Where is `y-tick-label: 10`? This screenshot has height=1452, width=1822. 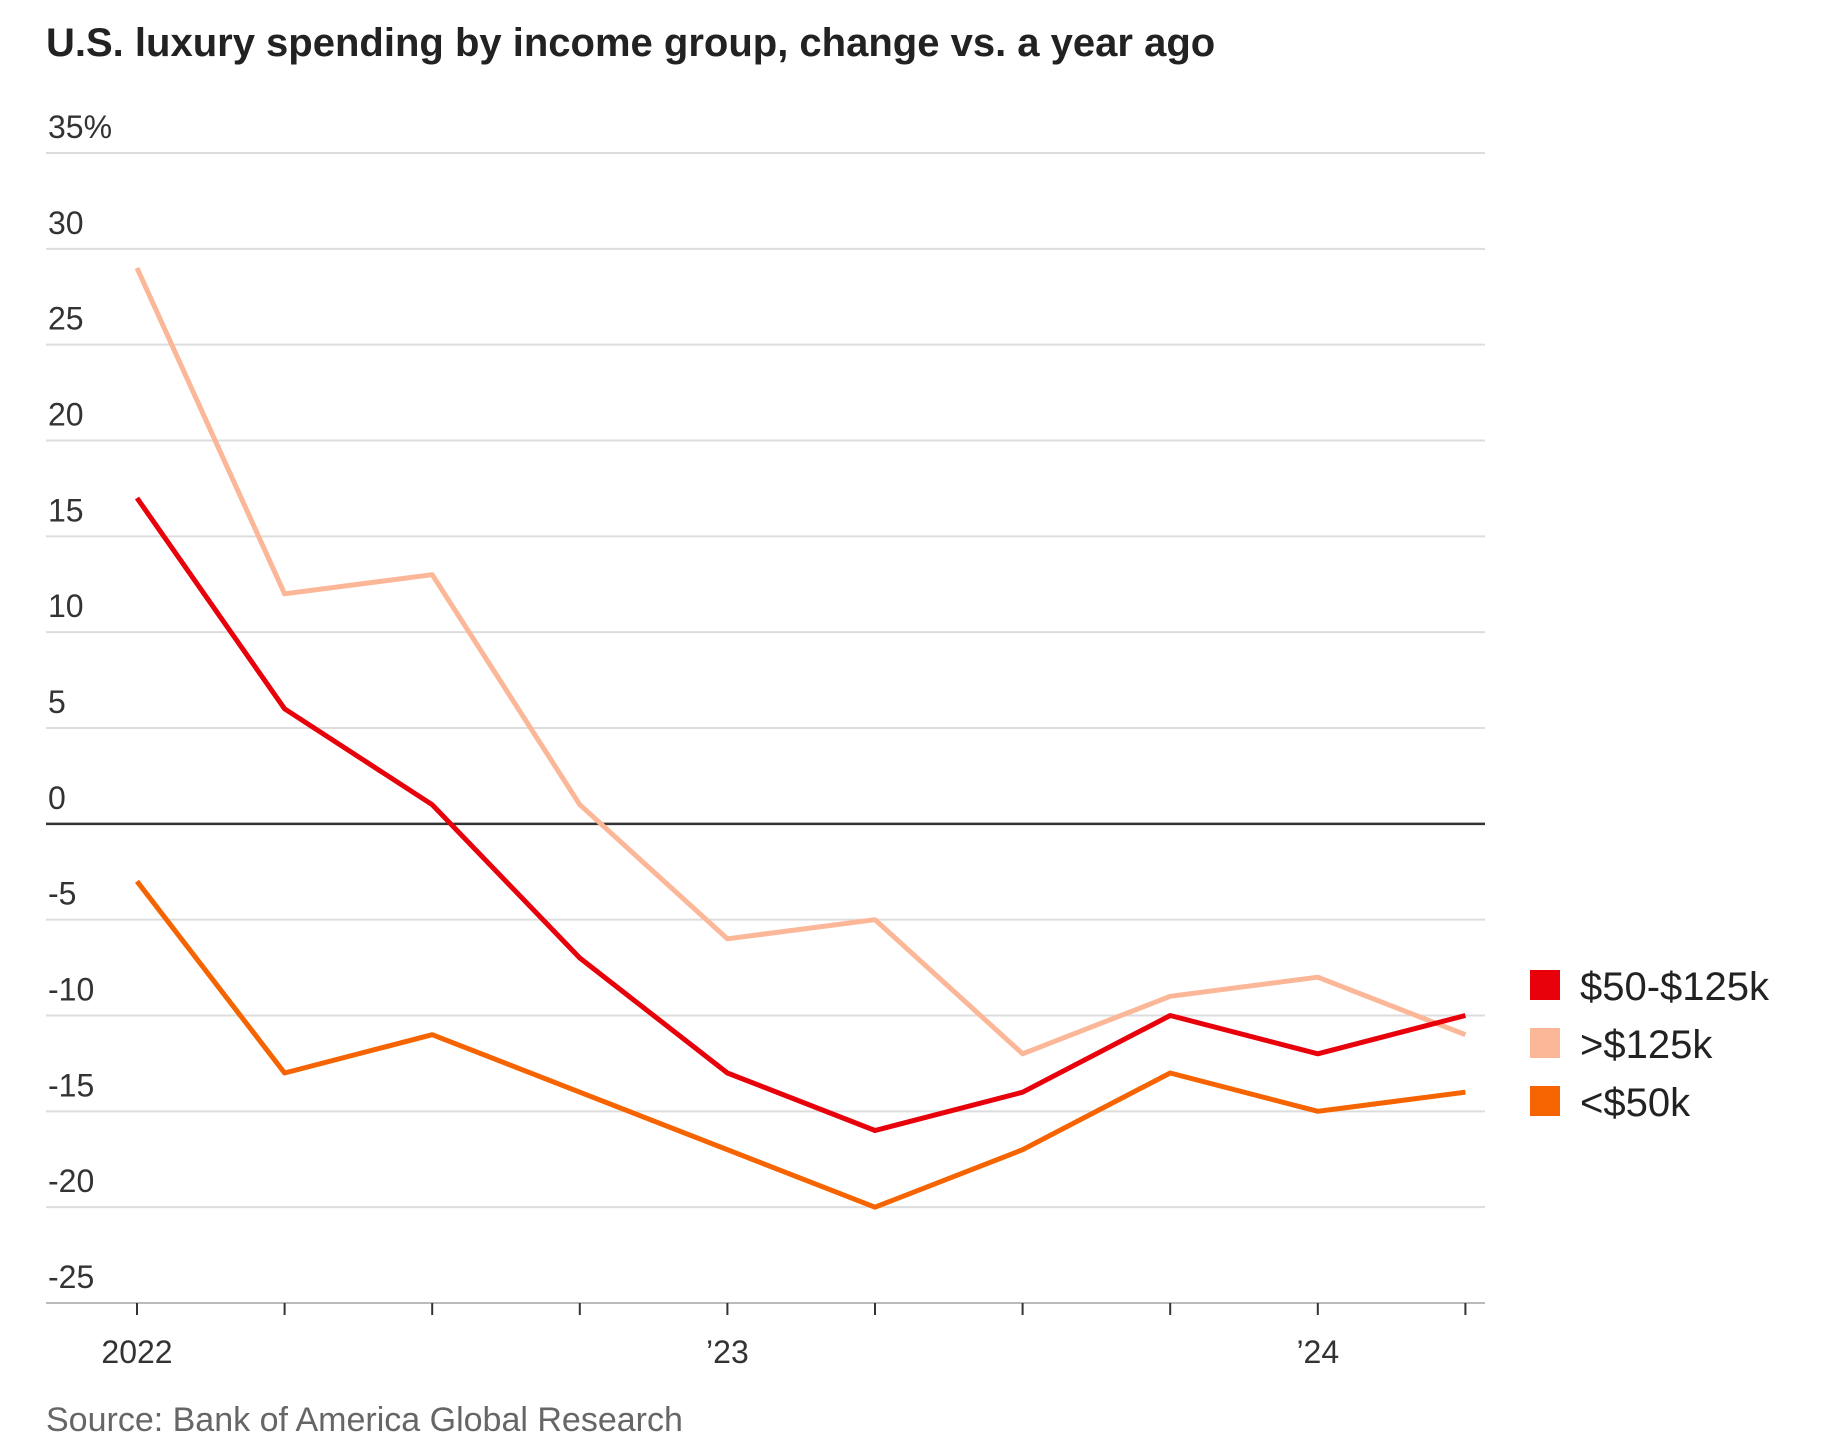
y-tick-label: 10 is located at coordinates (66, 606).